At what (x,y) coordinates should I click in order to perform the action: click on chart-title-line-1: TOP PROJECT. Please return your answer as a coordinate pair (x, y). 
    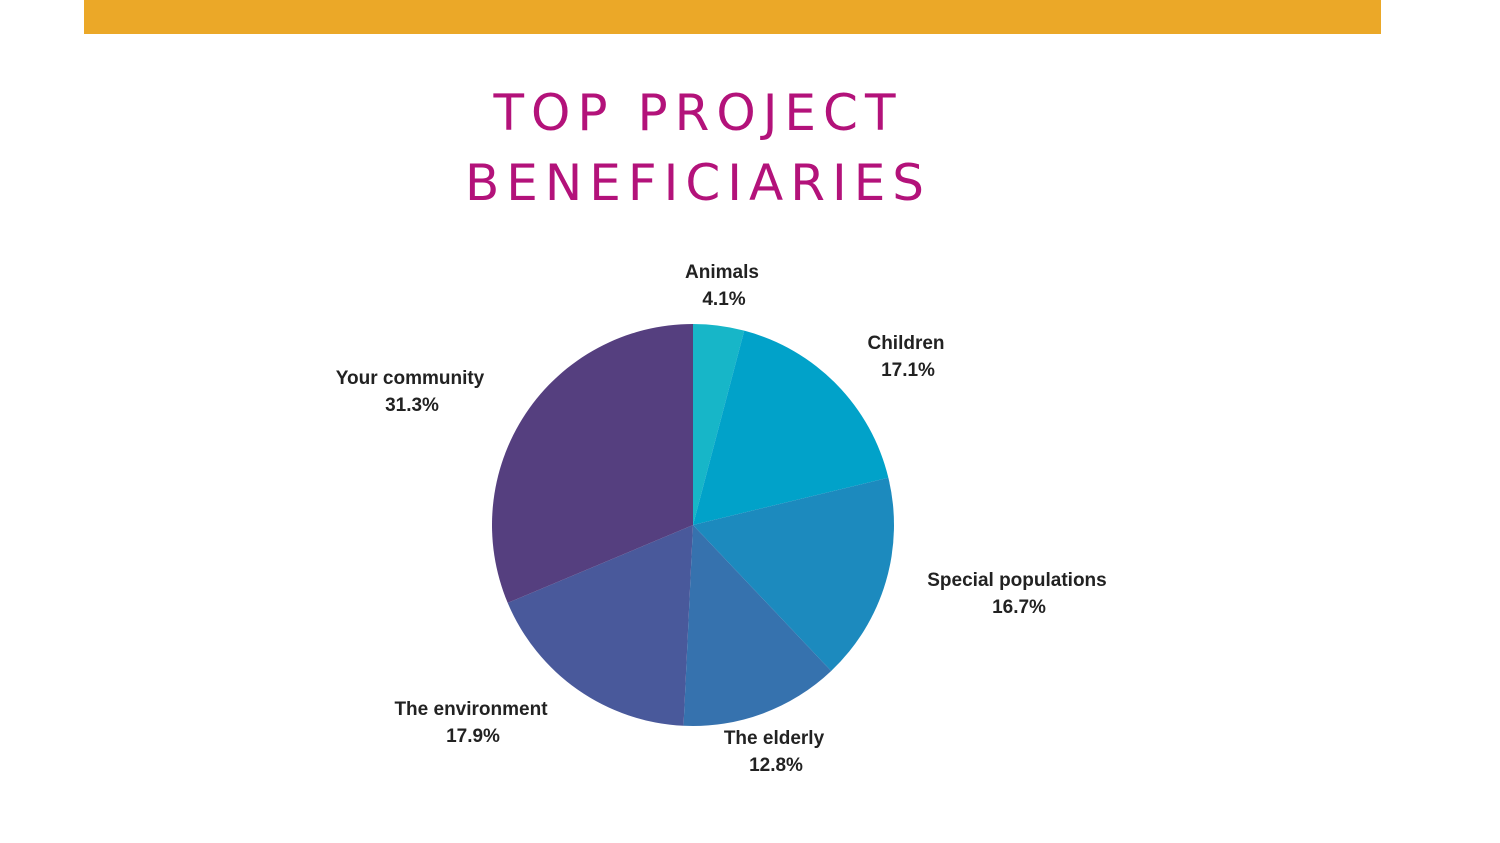
    Looking at the image, I should click on (698, 113).